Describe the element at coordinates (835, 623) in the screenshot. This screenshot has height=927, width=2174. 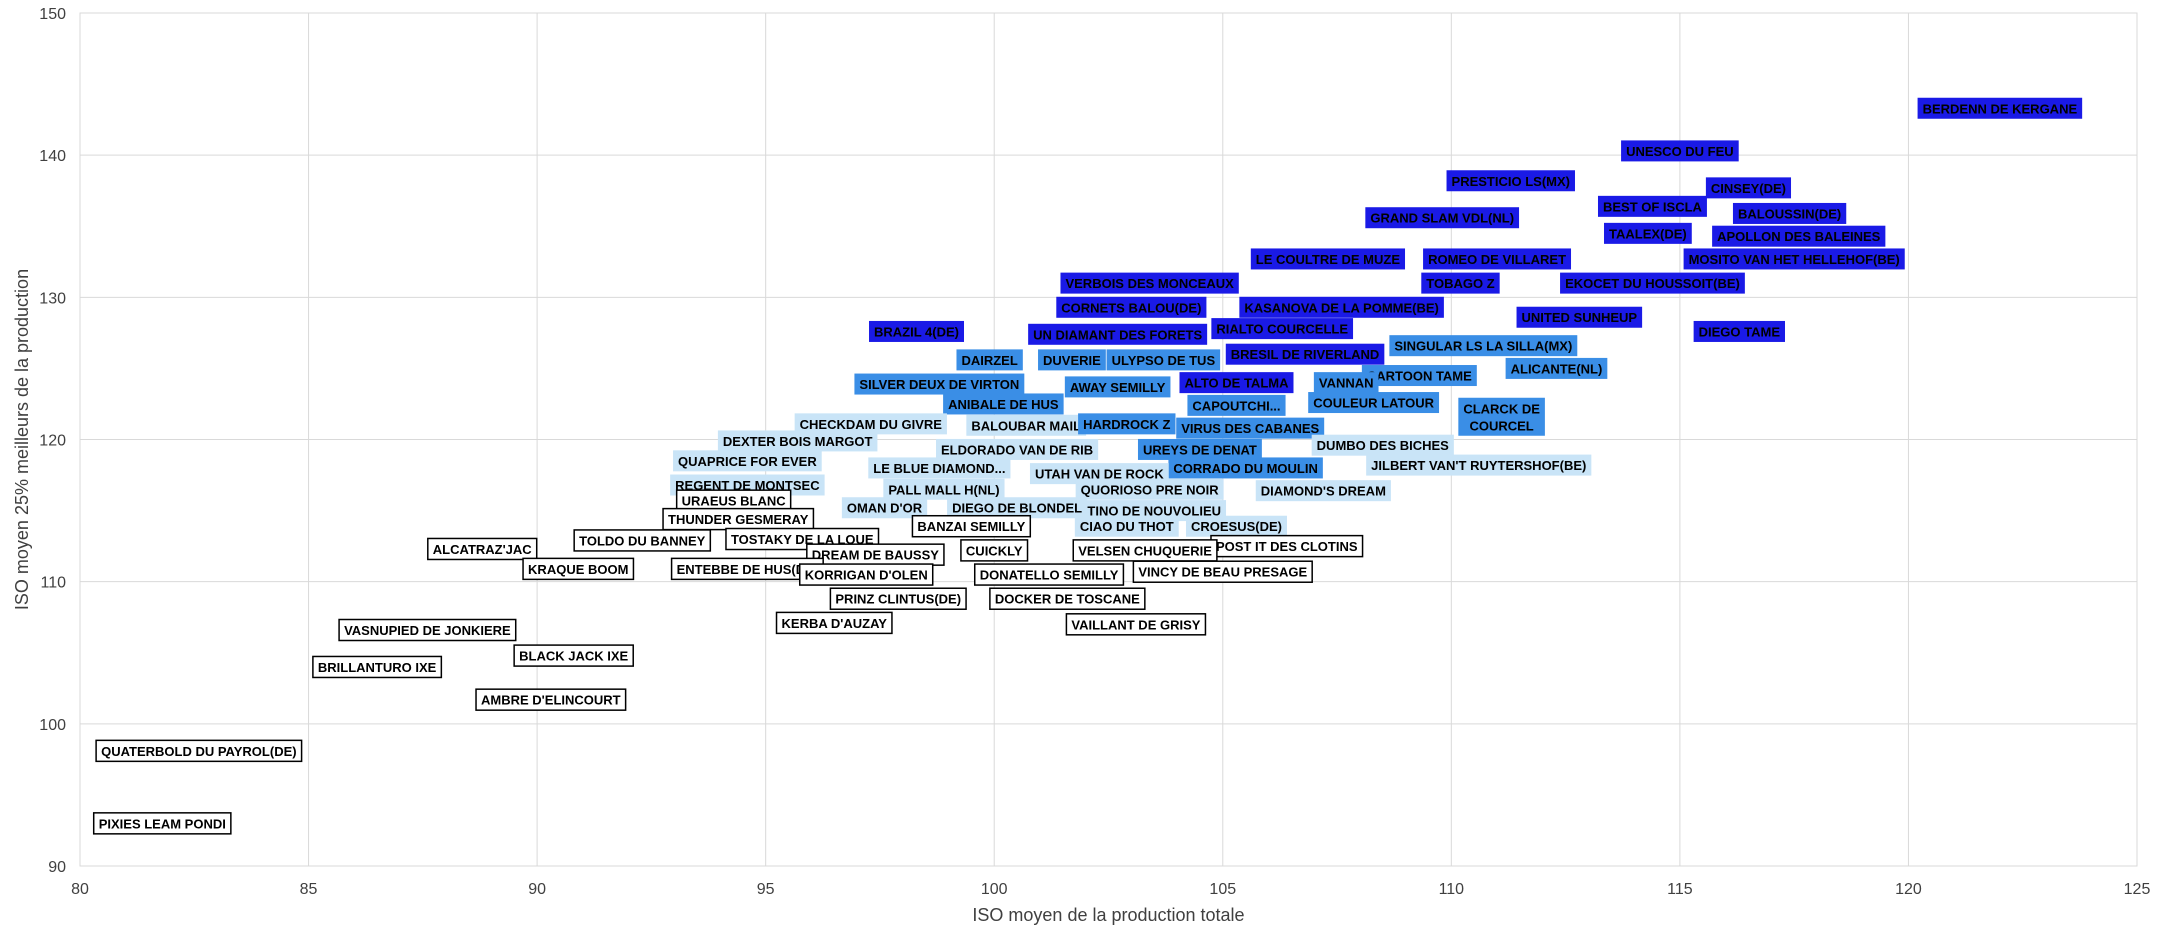
I see `data-label-text: KERBA D'AUZAY` at that location.